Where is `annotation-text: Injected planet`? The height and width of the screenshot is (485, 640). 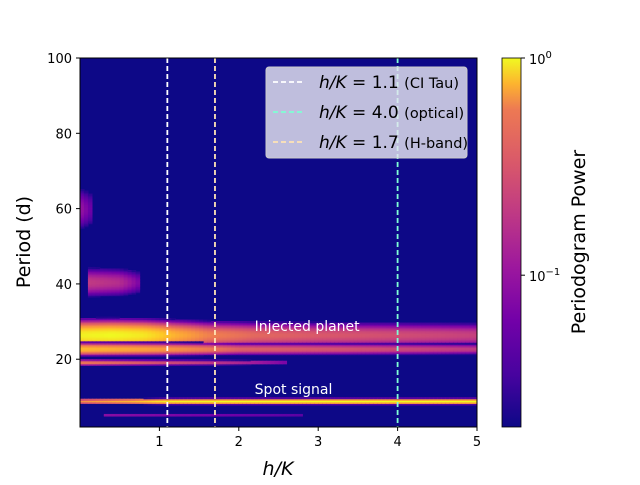
annotation-text: Injected planet is located at coordinates (307, 327).